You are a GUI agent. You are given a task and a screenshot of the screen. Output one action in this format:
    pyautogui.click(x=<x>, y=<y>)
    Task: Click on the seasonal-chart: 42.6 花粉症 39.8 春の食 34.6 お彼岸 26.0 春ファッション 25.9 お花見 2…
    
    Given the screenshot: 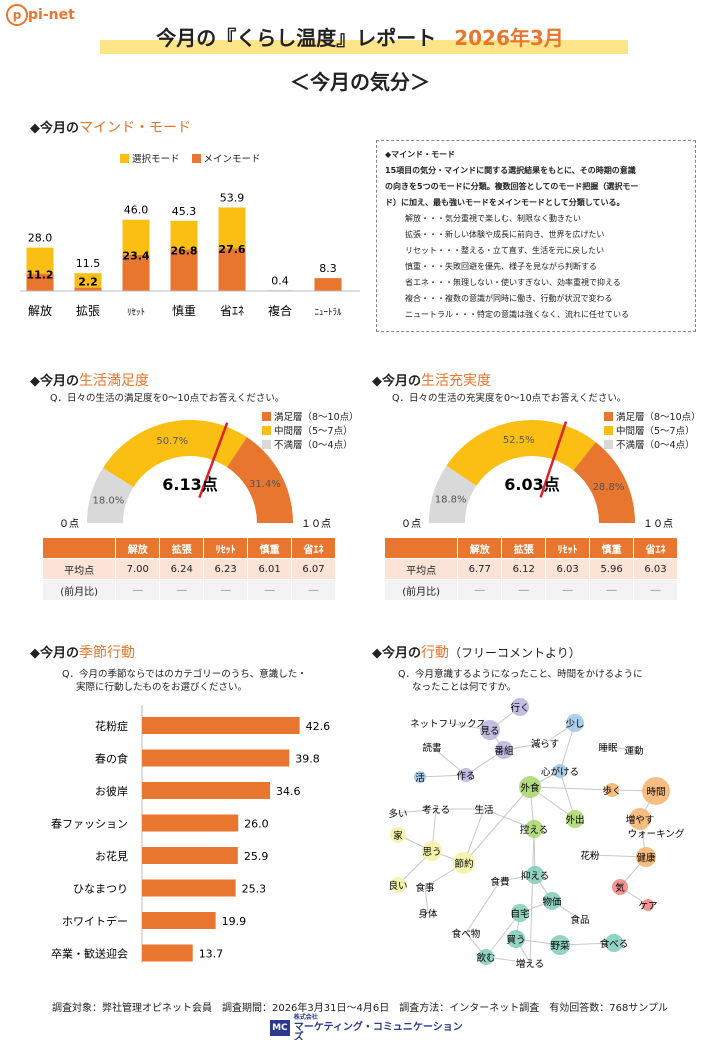 What is the action you would take?
    pyautogui.click(x=191, y=834)
    